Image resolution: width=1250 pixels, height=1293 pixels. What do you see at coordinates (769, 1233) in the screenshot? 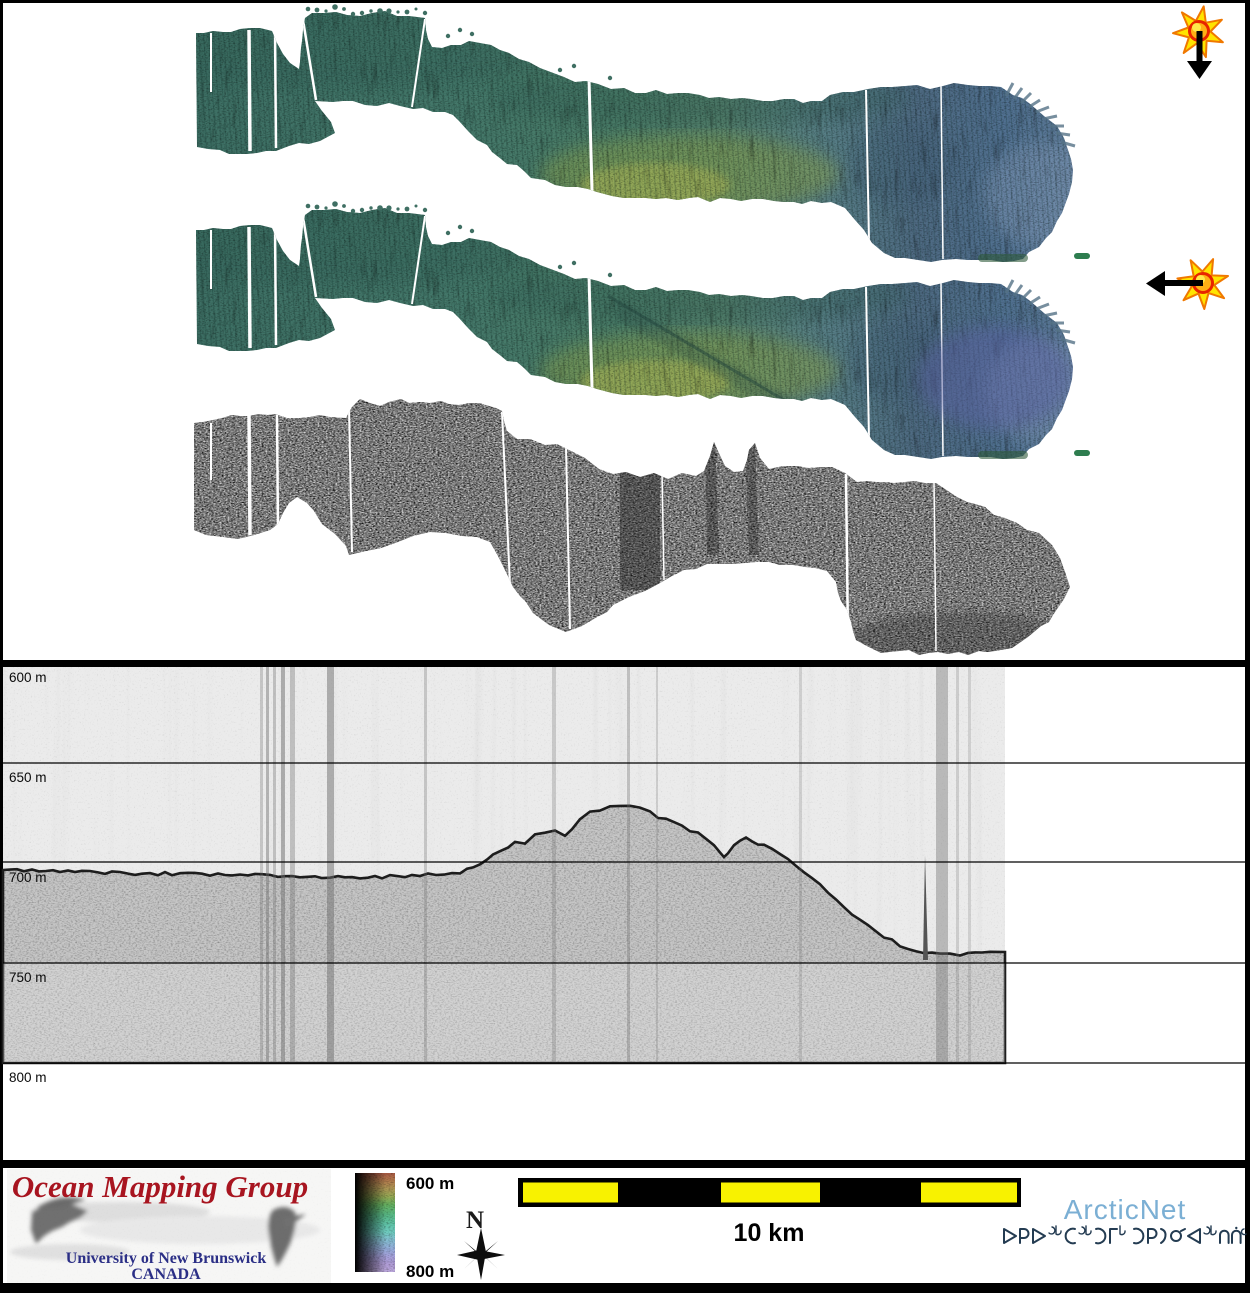
I see `svg-text: 10 km` at bounding box center [769, 1233].